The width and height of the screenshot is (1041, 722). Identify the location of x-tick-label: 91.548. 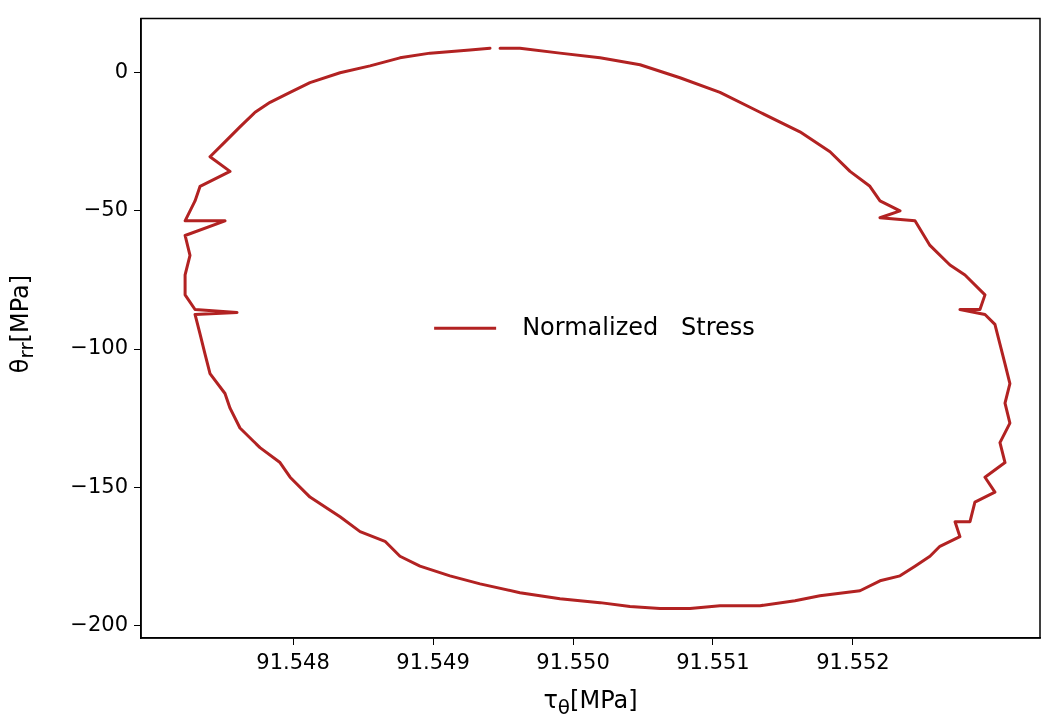
(293, 662).